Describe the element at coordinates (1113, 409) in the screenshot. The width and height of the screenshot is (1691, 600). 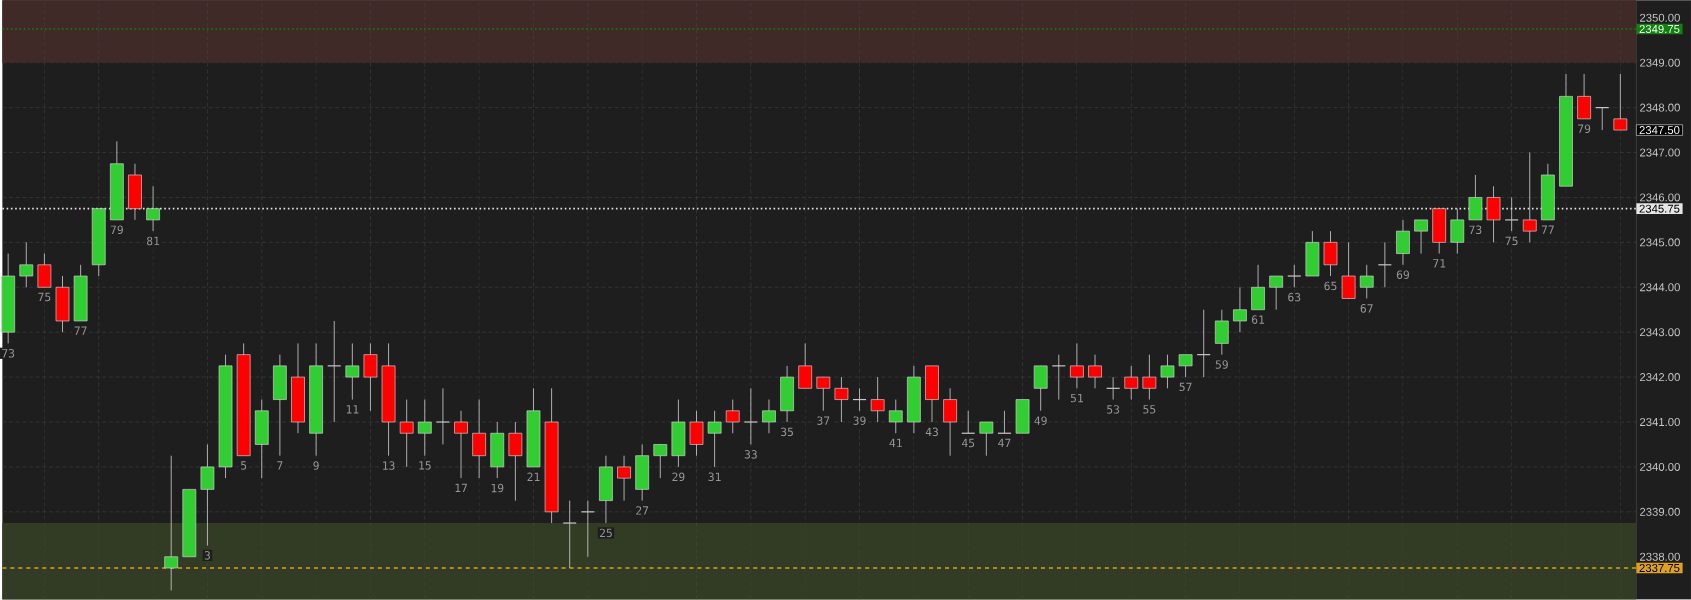
I see `x-tick-label: 53` at that location.